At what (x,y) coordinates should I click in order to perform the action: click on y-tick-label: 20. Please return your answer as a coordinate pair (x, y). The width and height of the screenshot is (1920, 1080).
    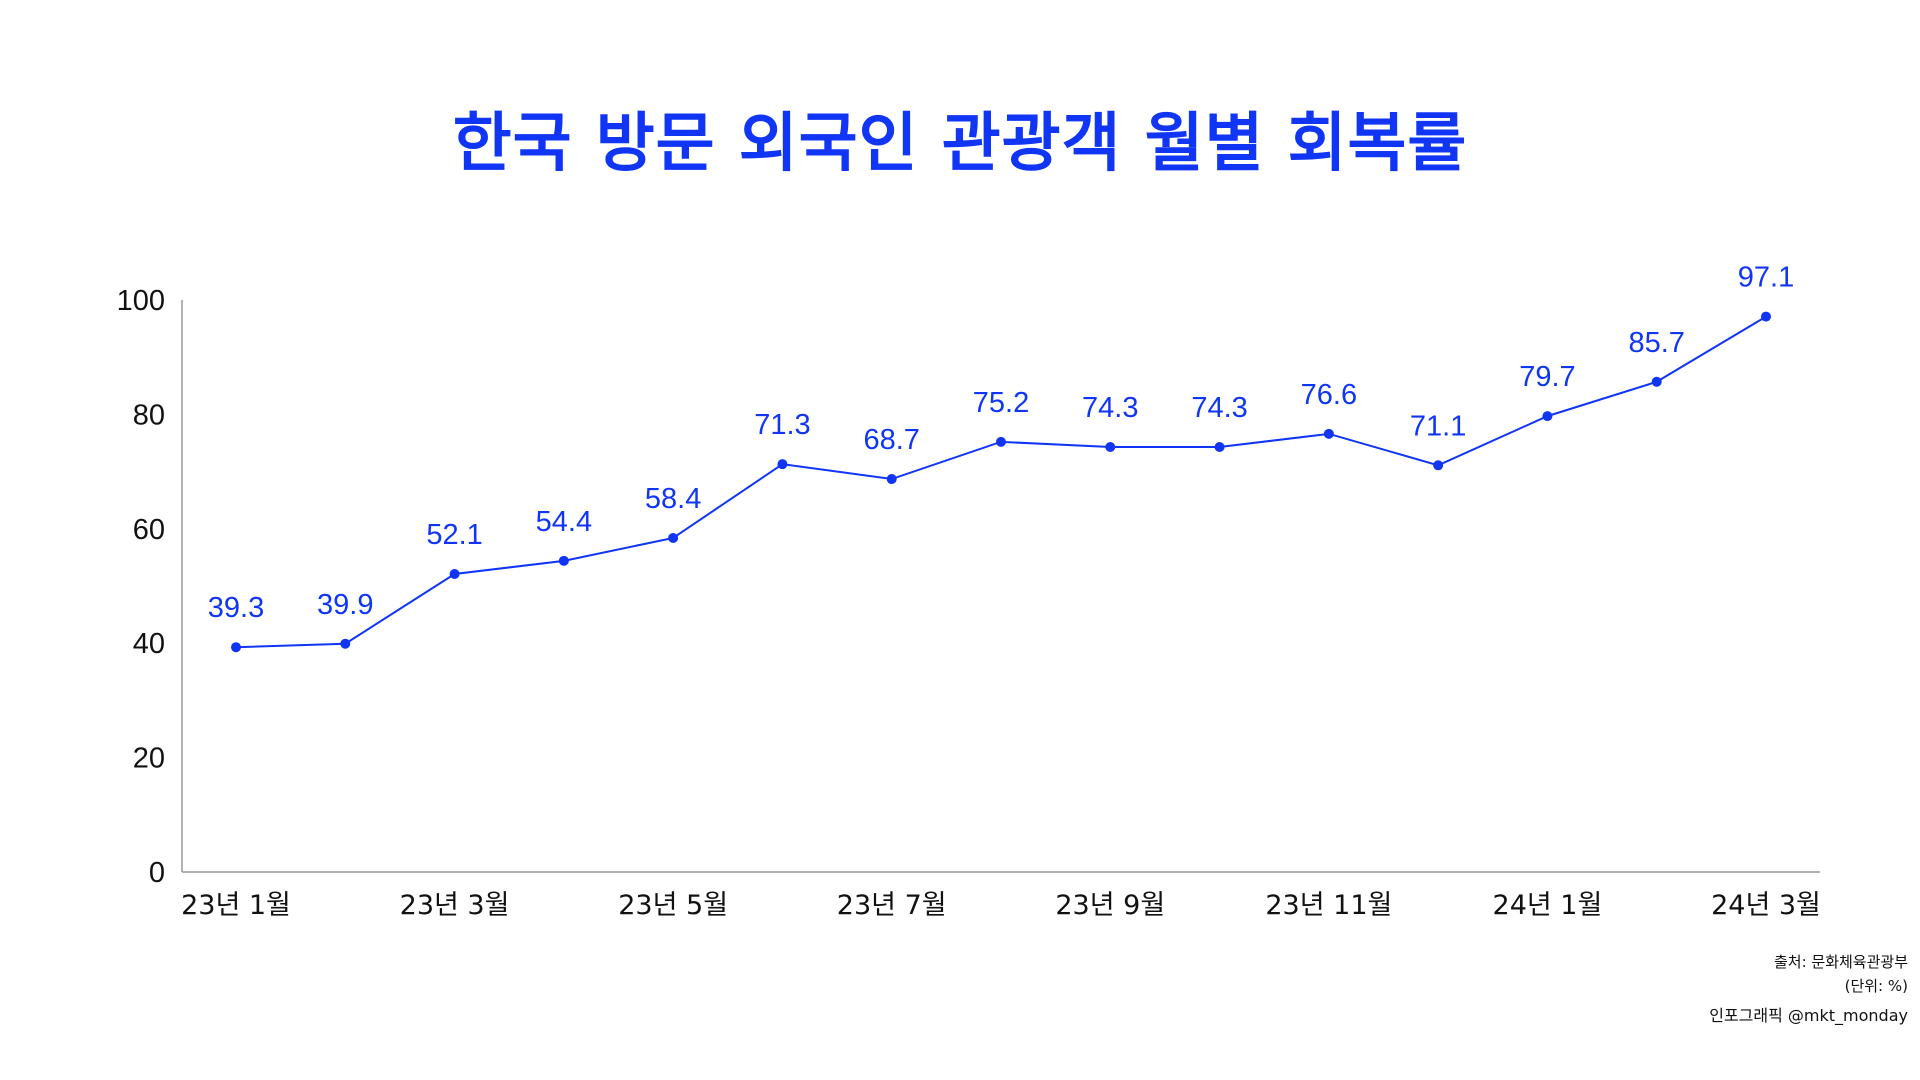
    Looking at the image, I should click on (149, 759).